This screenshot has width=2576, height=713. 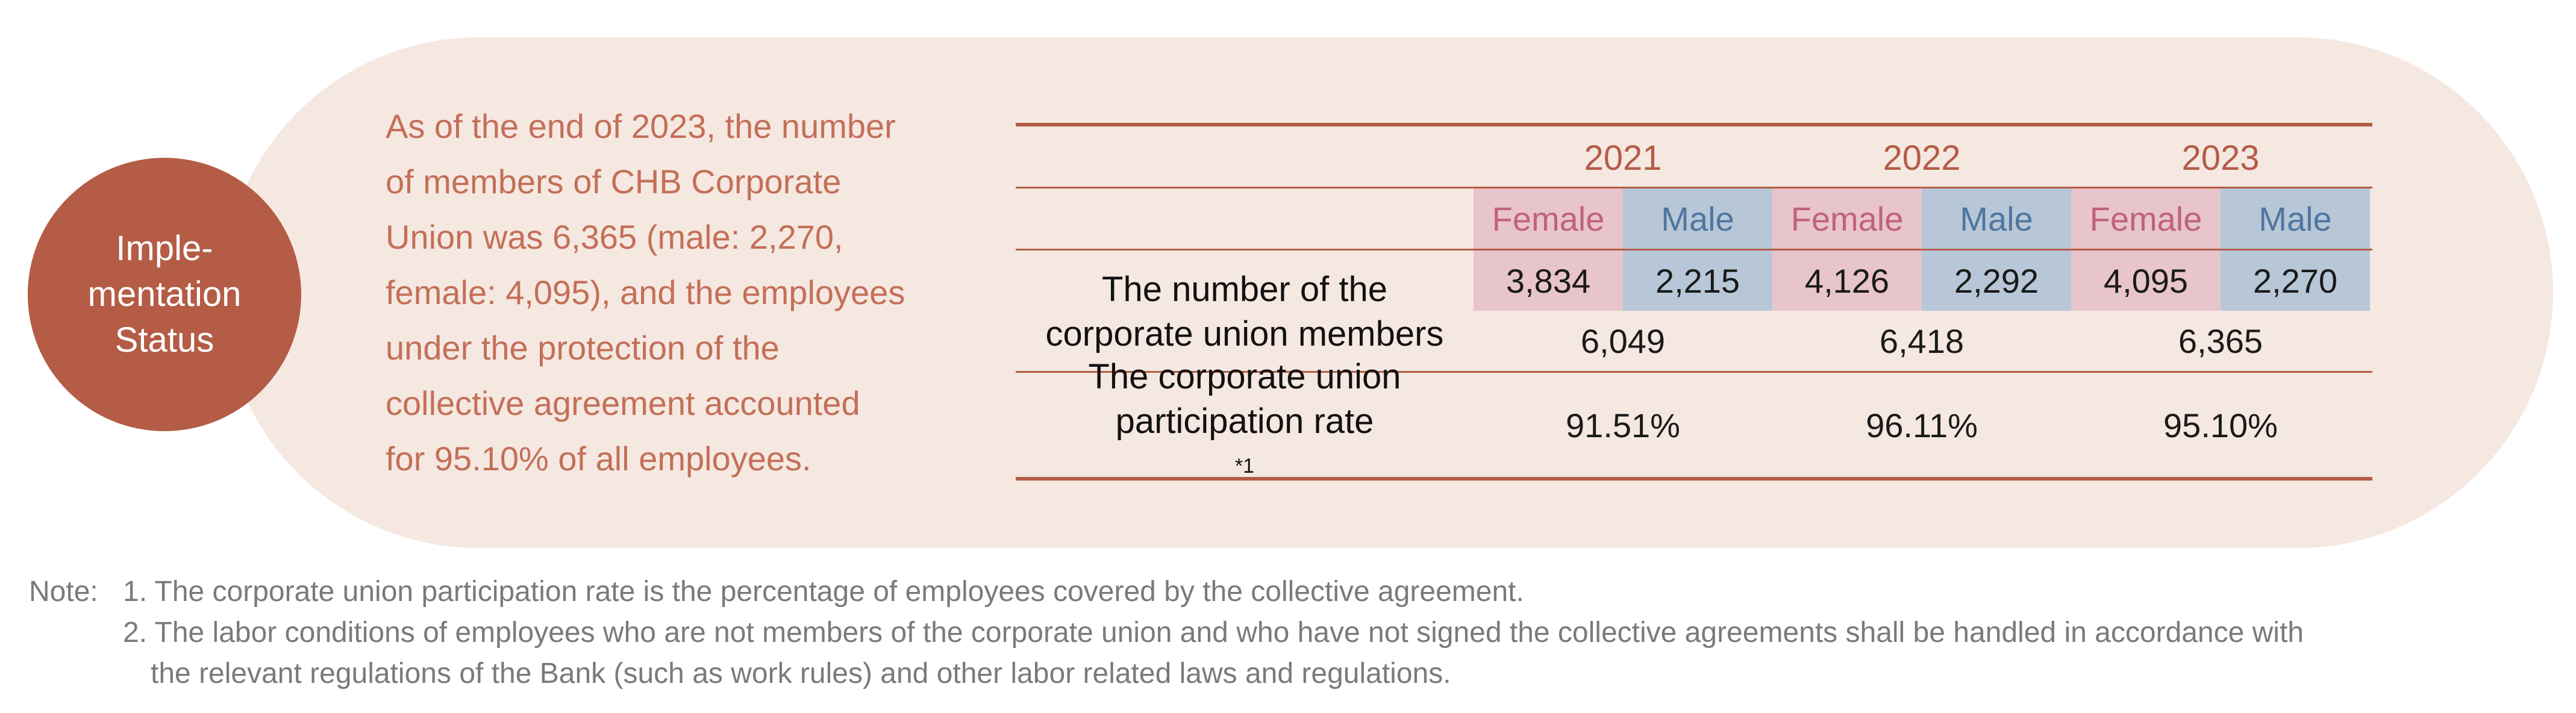 I want to click on footnote-mark: *1, so click(x=1244, y=466).